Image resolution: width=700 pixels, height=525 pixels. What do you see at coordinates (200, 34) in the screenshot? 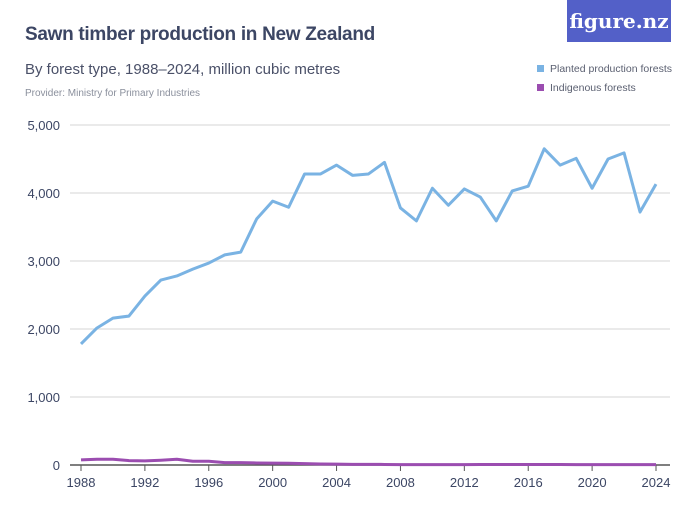
I see `chart-title: Sawn timber production in New Zealand` at bounding box center [200, 34].